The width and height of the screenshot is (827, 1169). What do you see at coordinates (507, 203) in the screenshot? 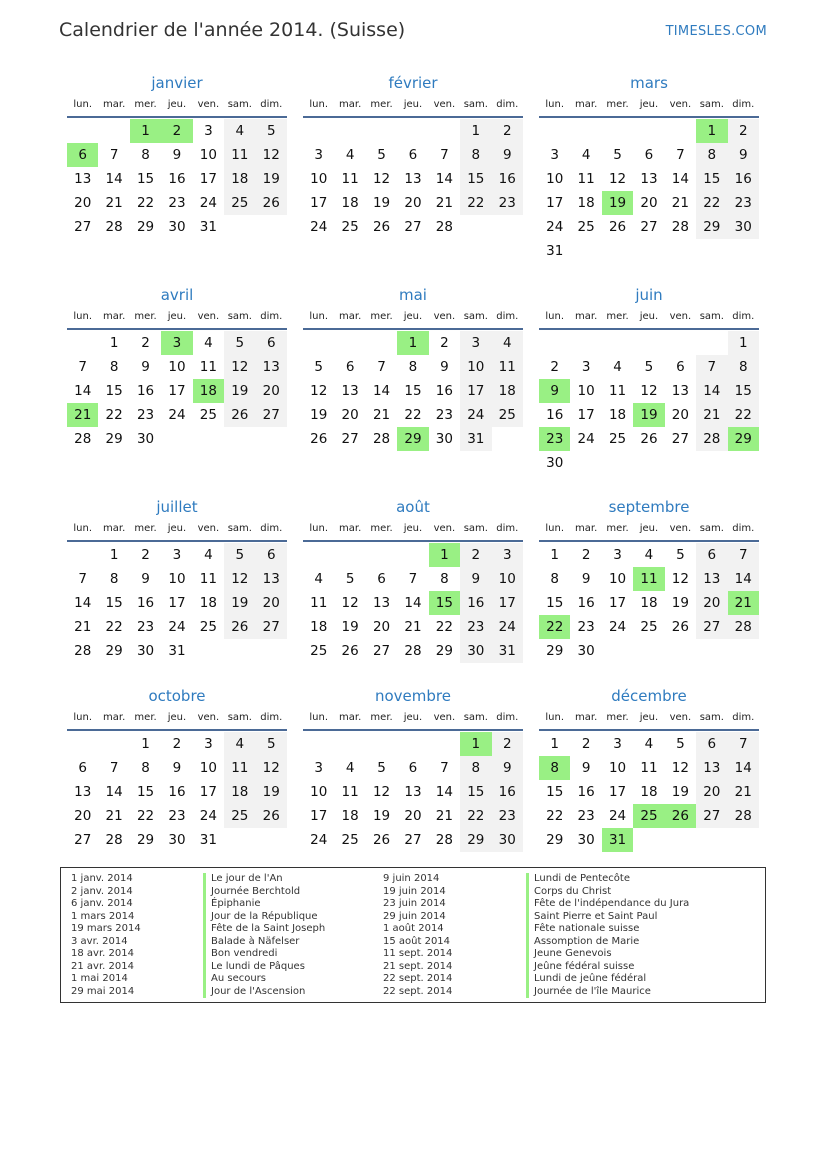
I see `day-cell: 23` at bounding box center [507, 203].